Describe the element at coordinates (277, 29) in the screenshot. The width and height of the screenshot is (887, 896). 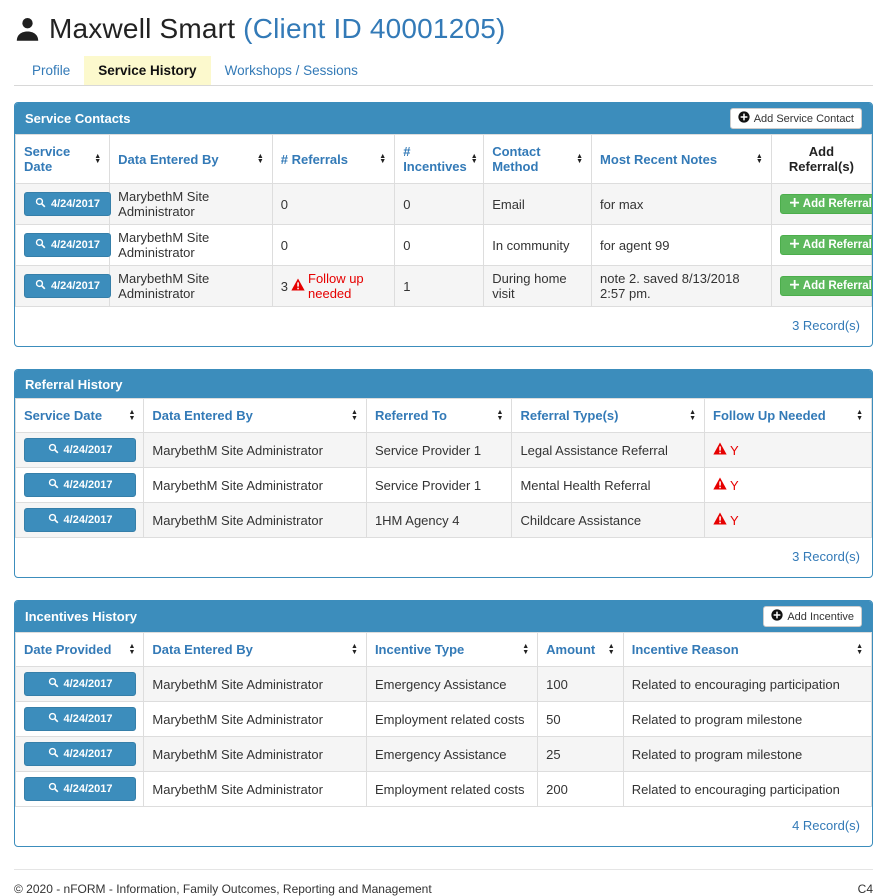
I see `page-title: Maxwell Smart (Client ID 40001205)` at that location.